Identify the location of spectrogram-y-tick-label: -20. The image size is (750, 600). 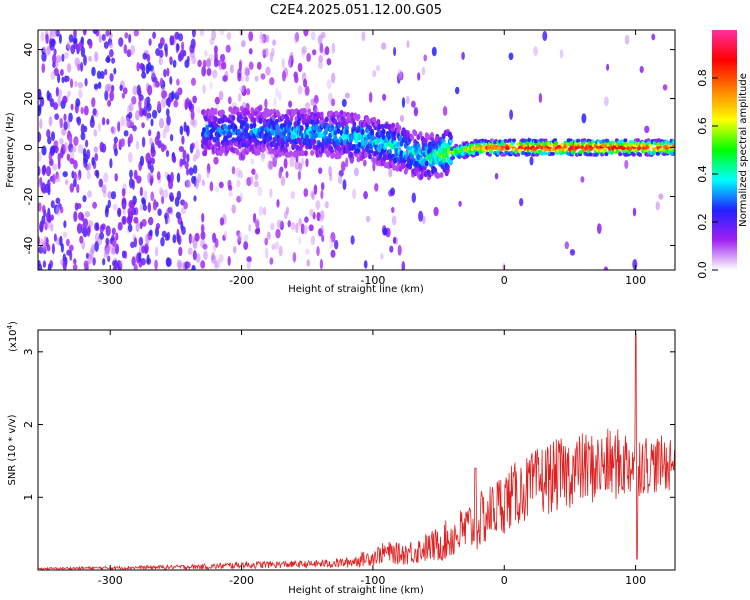
(28, 197).